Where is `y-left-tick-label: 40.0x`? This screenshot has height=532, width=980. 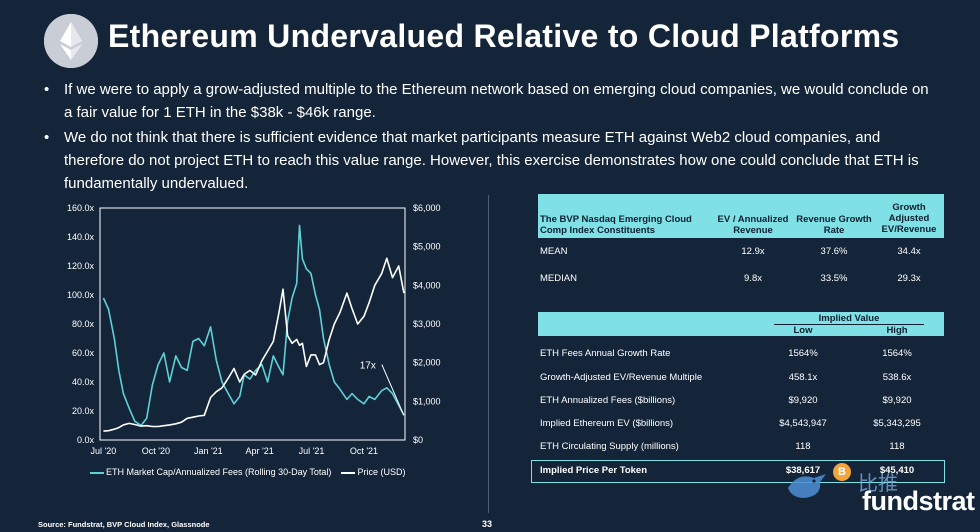
y-left-tick-label: 40.0x is located at coordinates (83, 382).